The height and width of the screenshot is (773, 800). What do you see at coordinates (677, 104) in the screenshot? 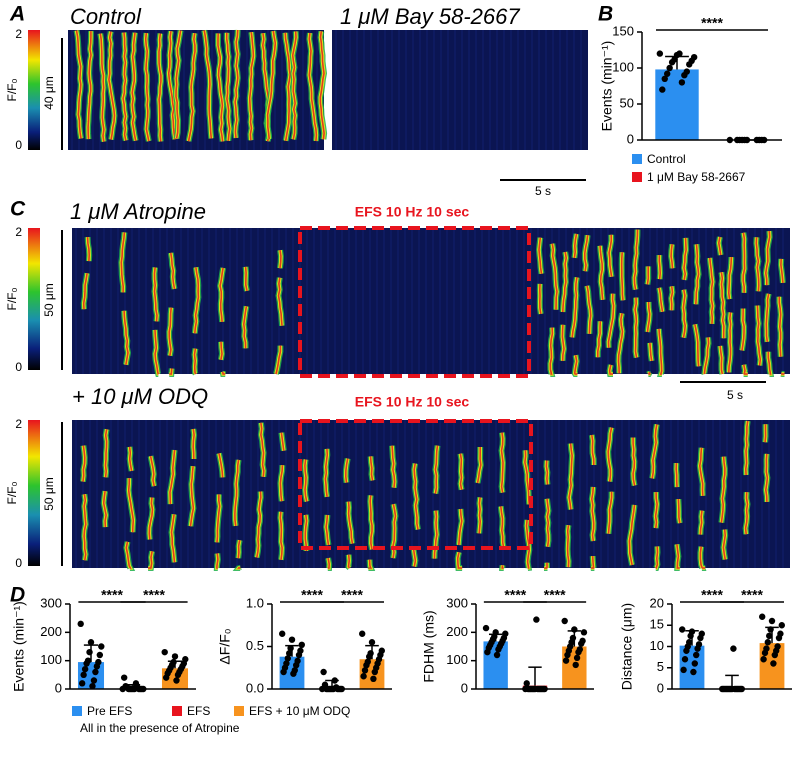
I see `bar` at bounding box center [677, 104].